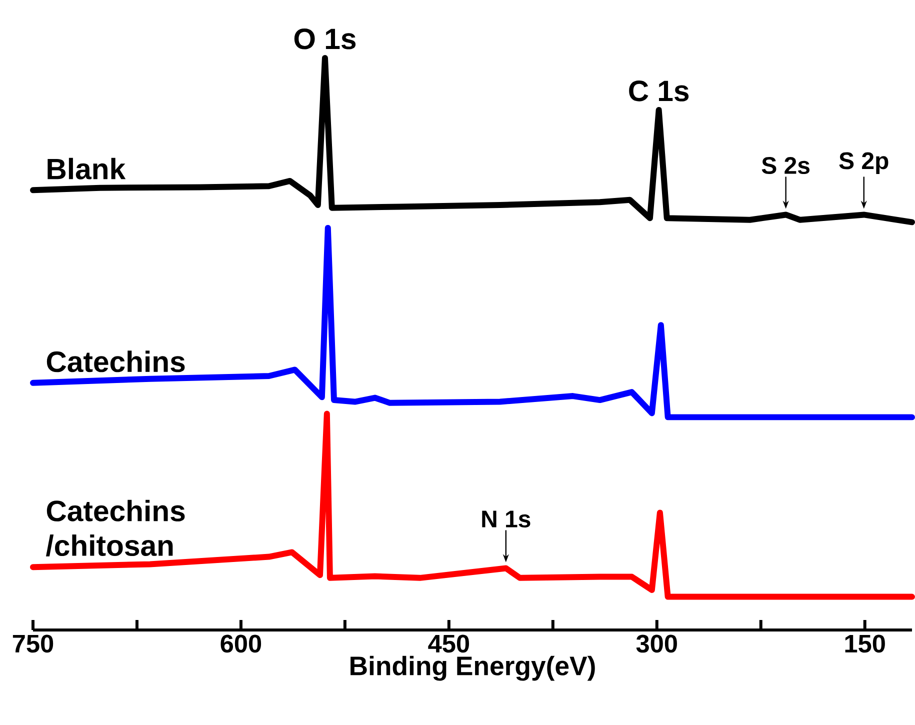  What do you see at coordinates (659, 91) in the screenshot?
I see `annotation: C 1s` at bounding box center [659, 91].